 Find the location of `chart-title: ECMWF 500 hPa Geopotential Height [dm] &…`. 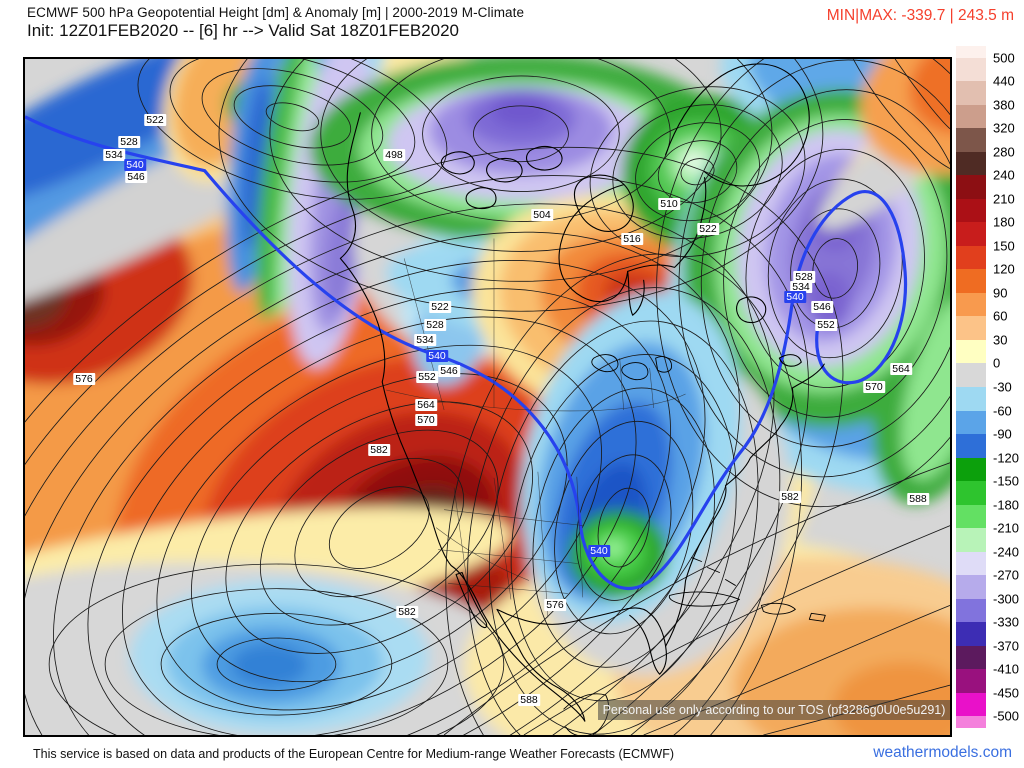

chart-title: ECMWF 500 hPa Geopotential Height [dm] &… is located at coordinates (276, 12).